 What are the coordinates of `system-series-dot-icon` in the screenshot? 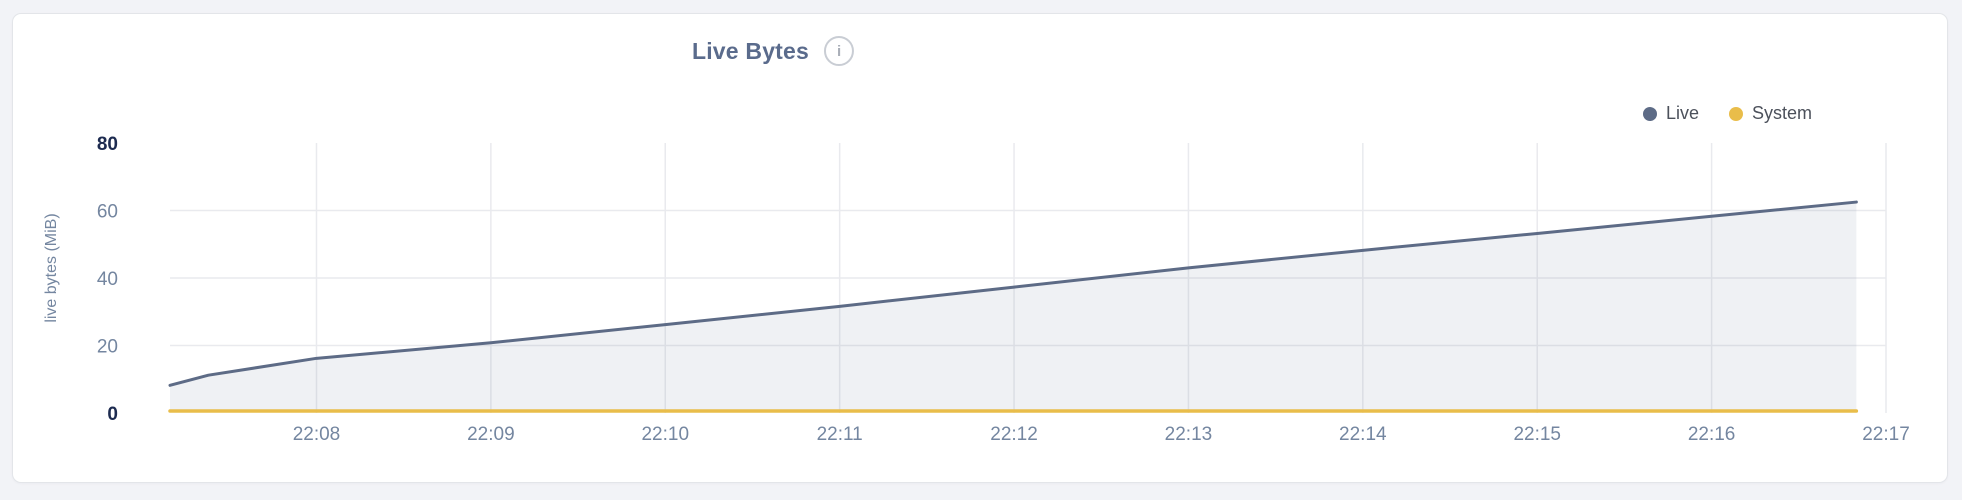 It's located at (1736, 113).